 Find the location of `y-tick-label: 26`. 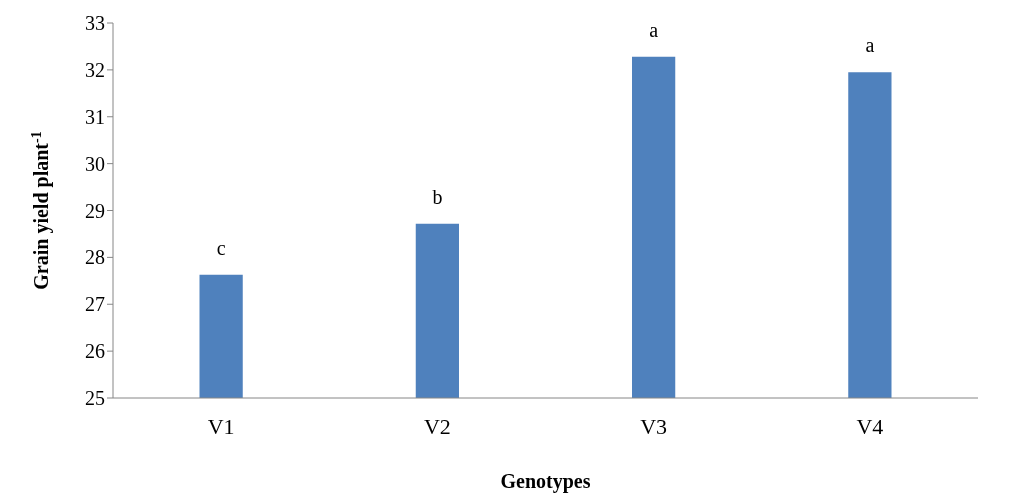

y-tick-label: 26 is located at coordinates (95, 351).